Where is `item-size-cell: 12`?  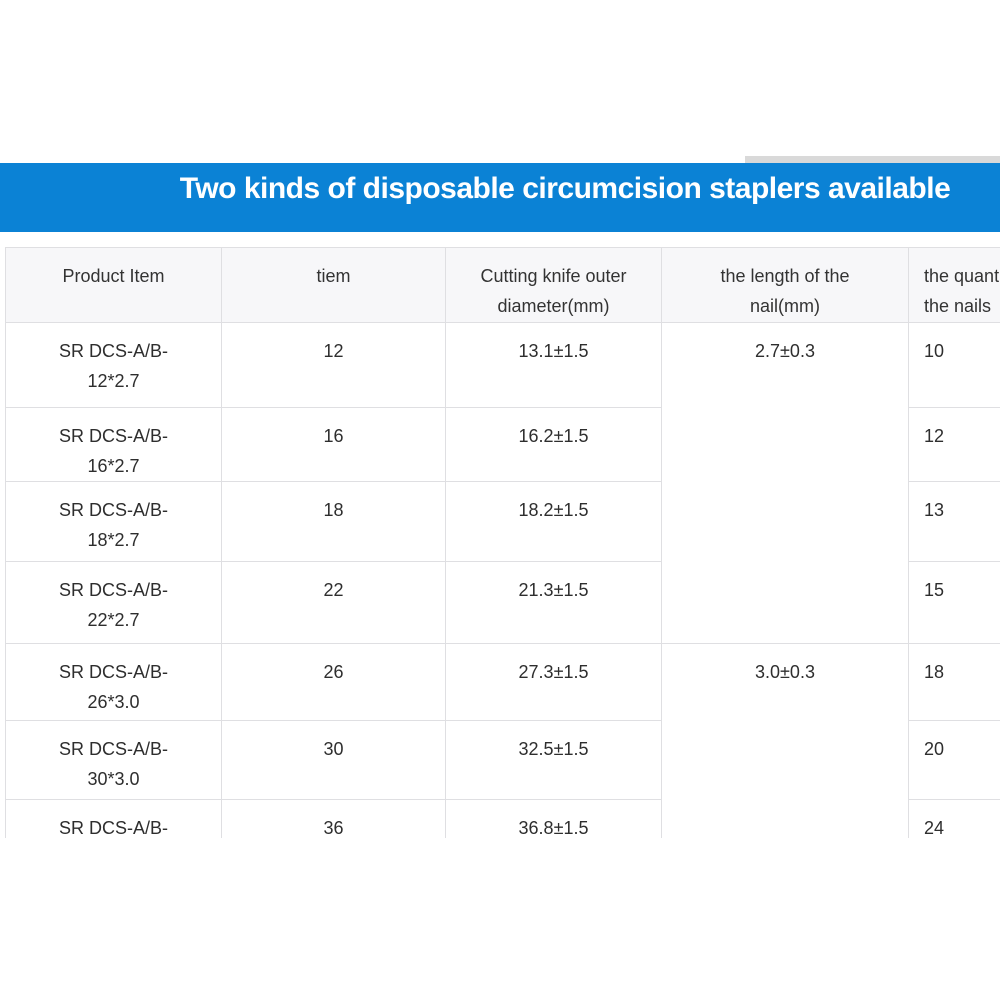
item-size-cell: 12 is located at coordinates (333, 365).